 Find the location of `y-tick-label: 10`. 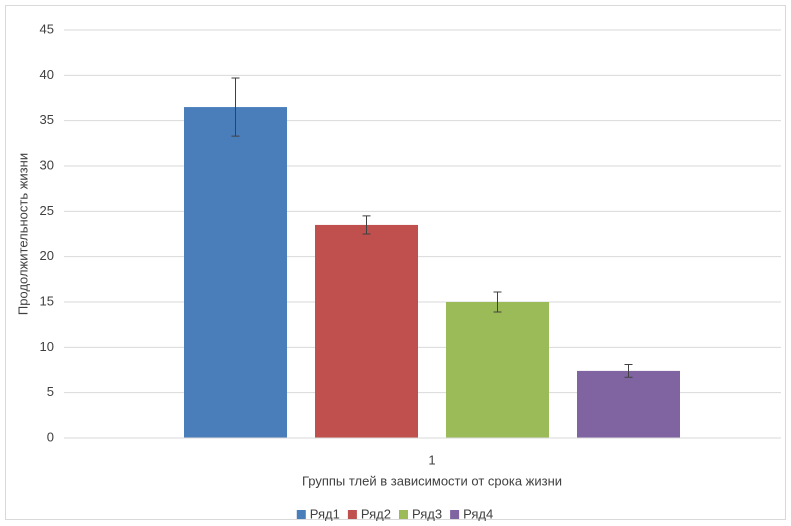

y-tick-label: 10 is located at coordinates (47, 346).